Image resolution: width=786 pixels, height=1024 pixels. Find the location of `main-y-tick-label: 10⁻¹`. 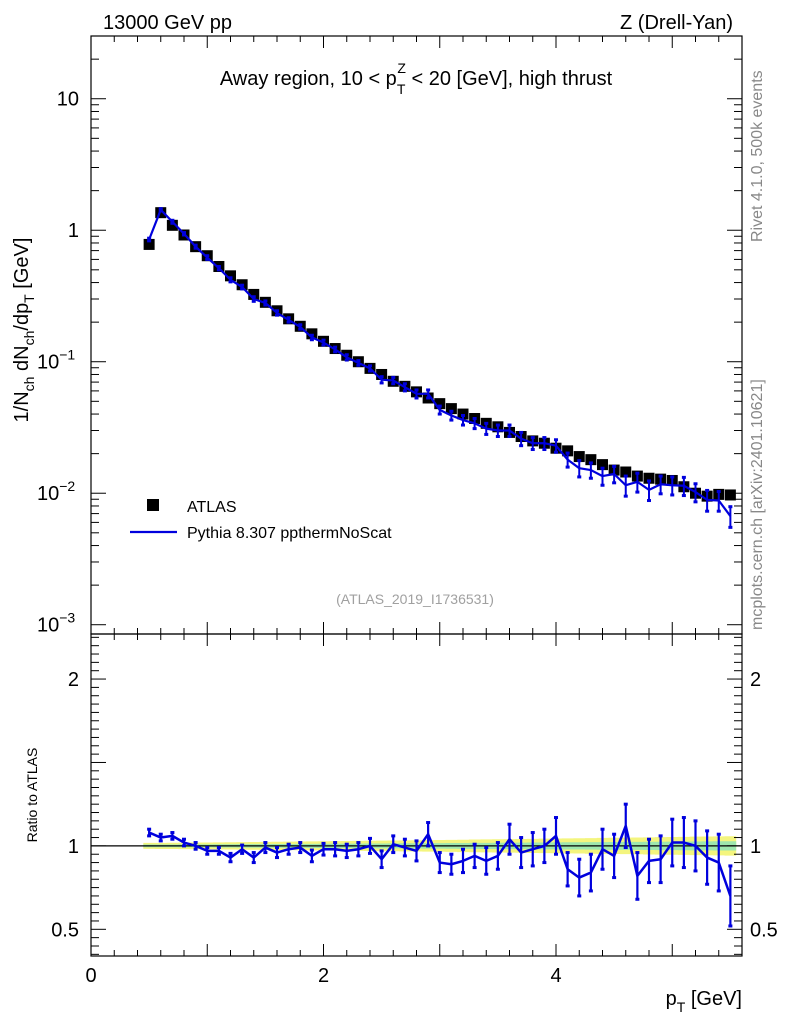

main-y-tick-label: 10⁻¹ is located at coordinates (56, 360).